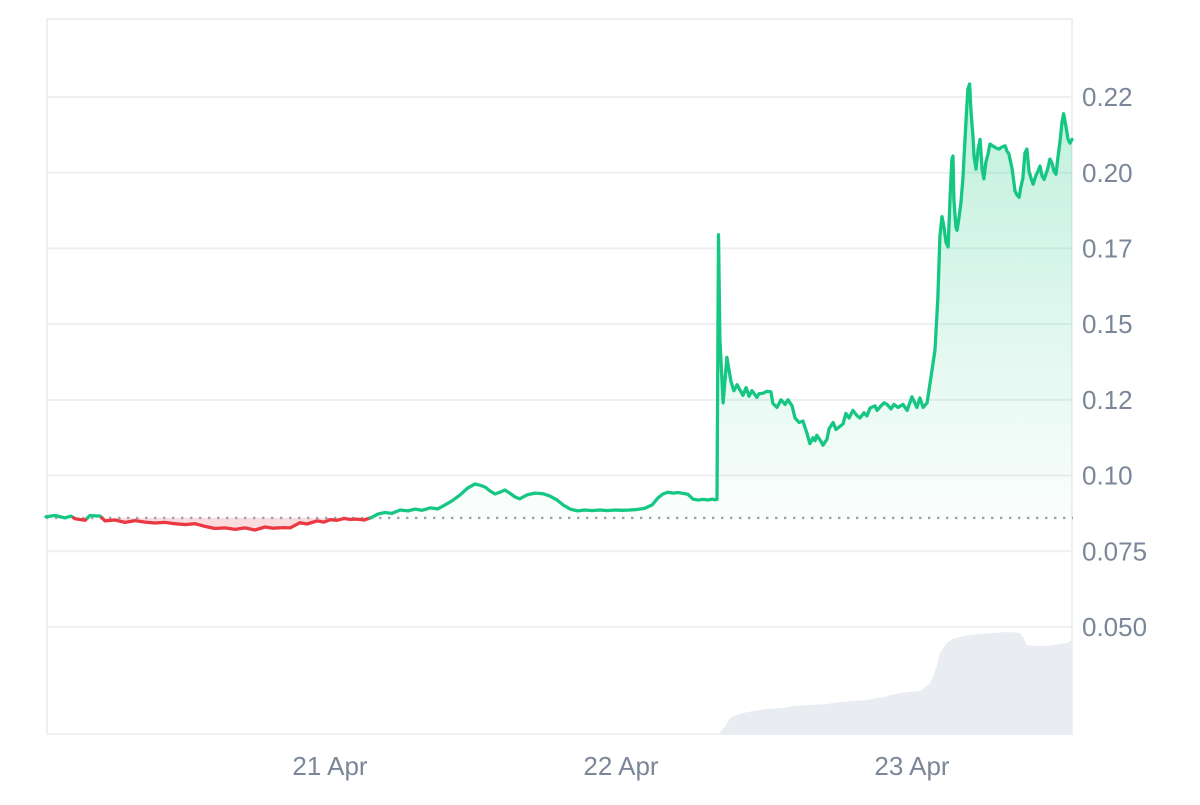 The height and width of the screenshot is (805, 1200). I want to click on y-tick-label: 0.10, so click(1107, 476).